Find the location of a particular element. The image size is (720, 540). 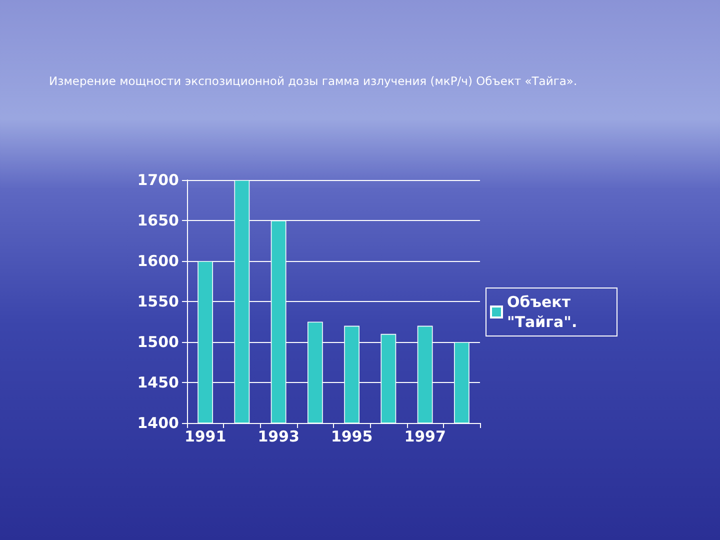

y-tick-label: 1650 is located at coordinates (158, 221).